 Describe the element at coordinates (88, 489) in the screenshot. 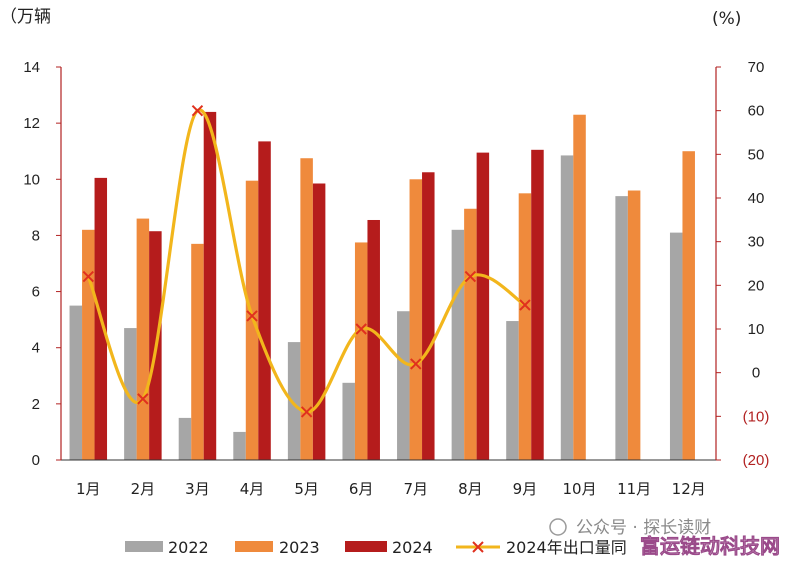

I see `category-label: 1月` at that location.